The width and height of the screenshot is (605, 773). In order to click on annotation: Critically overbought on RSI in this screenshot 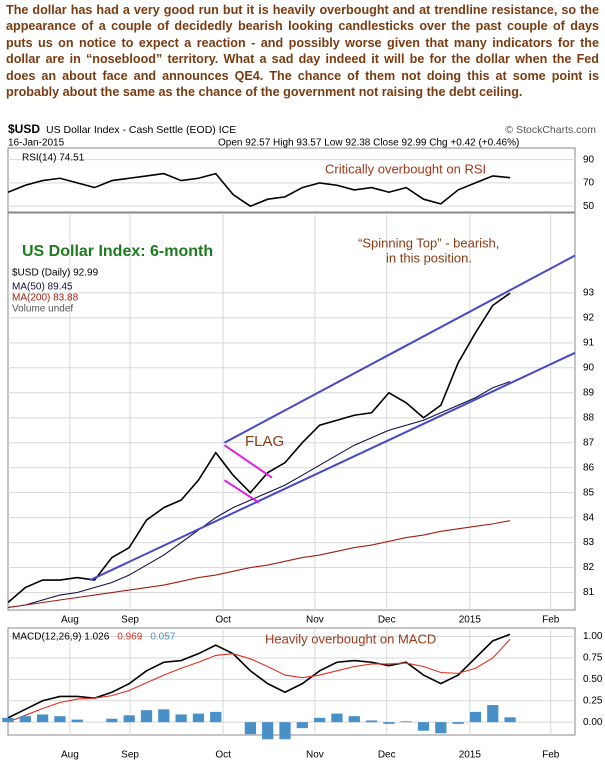, I will do `click(405, 168)`.